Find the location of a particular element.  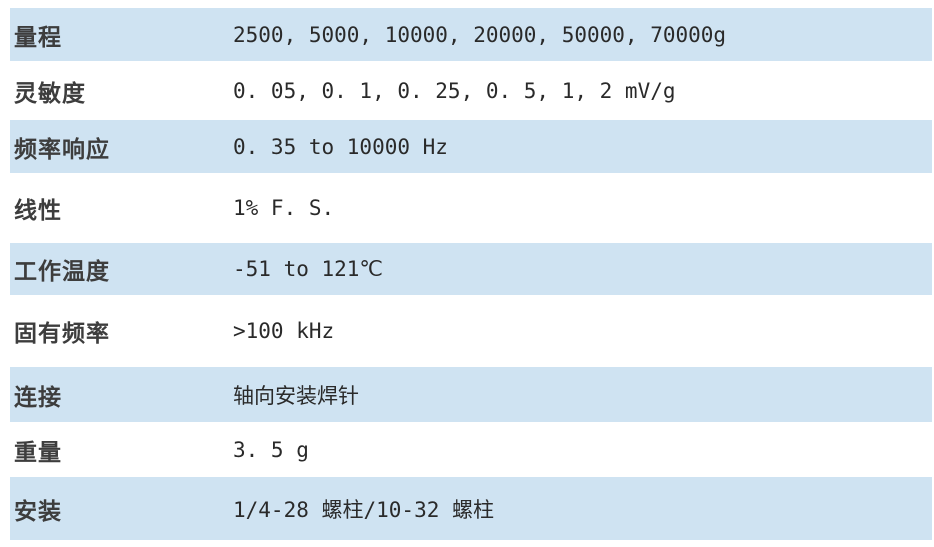

spec-value: 1/4-28 螺柱/10-32 螺柱 is located at coordinates (364, 509).